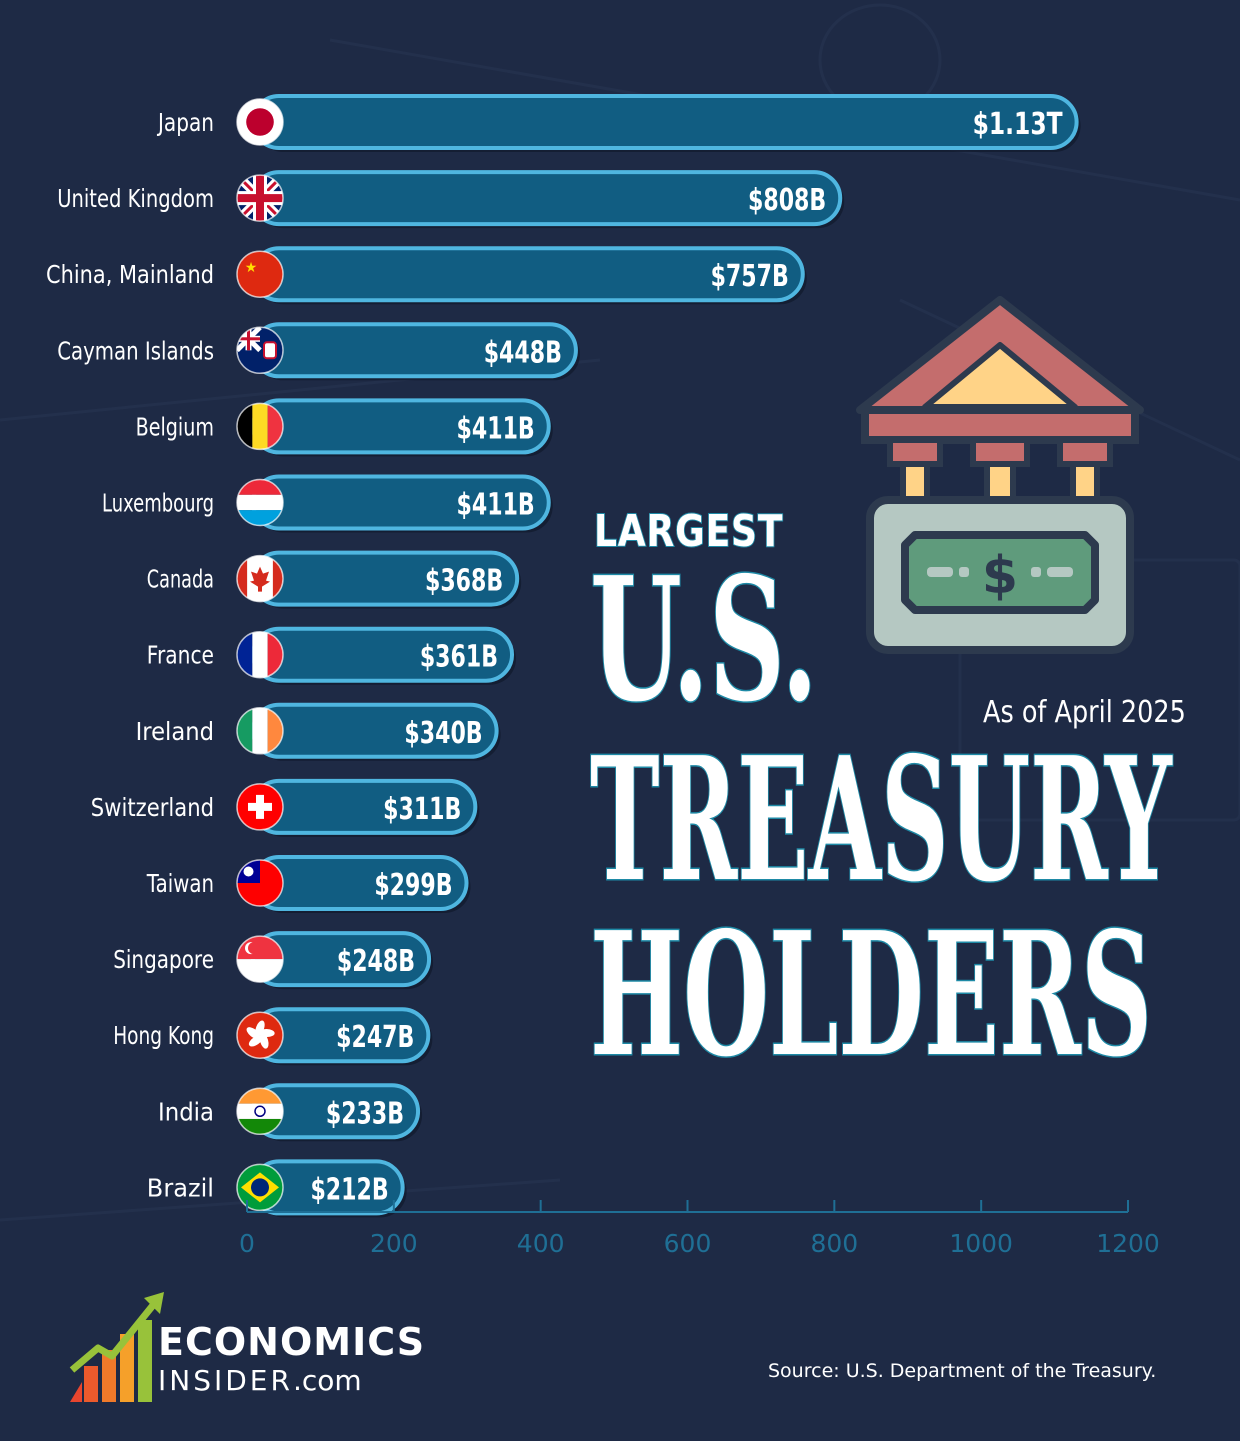  I want to click on title-treasury: TREASURY, so click(880, 820).